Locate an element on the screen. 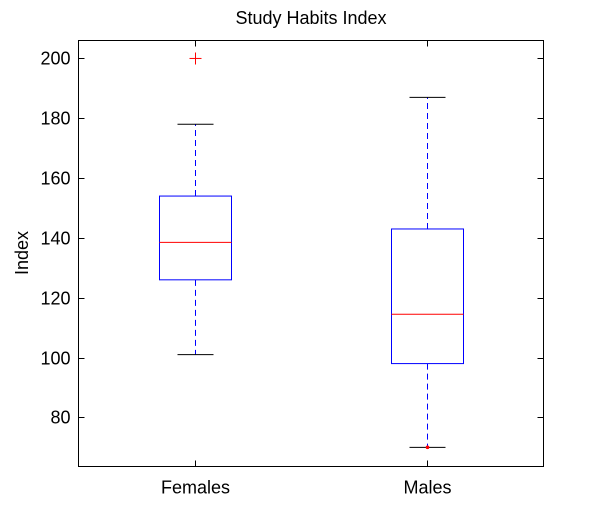 Image resolution: width=600 pixels, height=525 pixels. y-tick-label: 140 is located at coordinates (55, 239).